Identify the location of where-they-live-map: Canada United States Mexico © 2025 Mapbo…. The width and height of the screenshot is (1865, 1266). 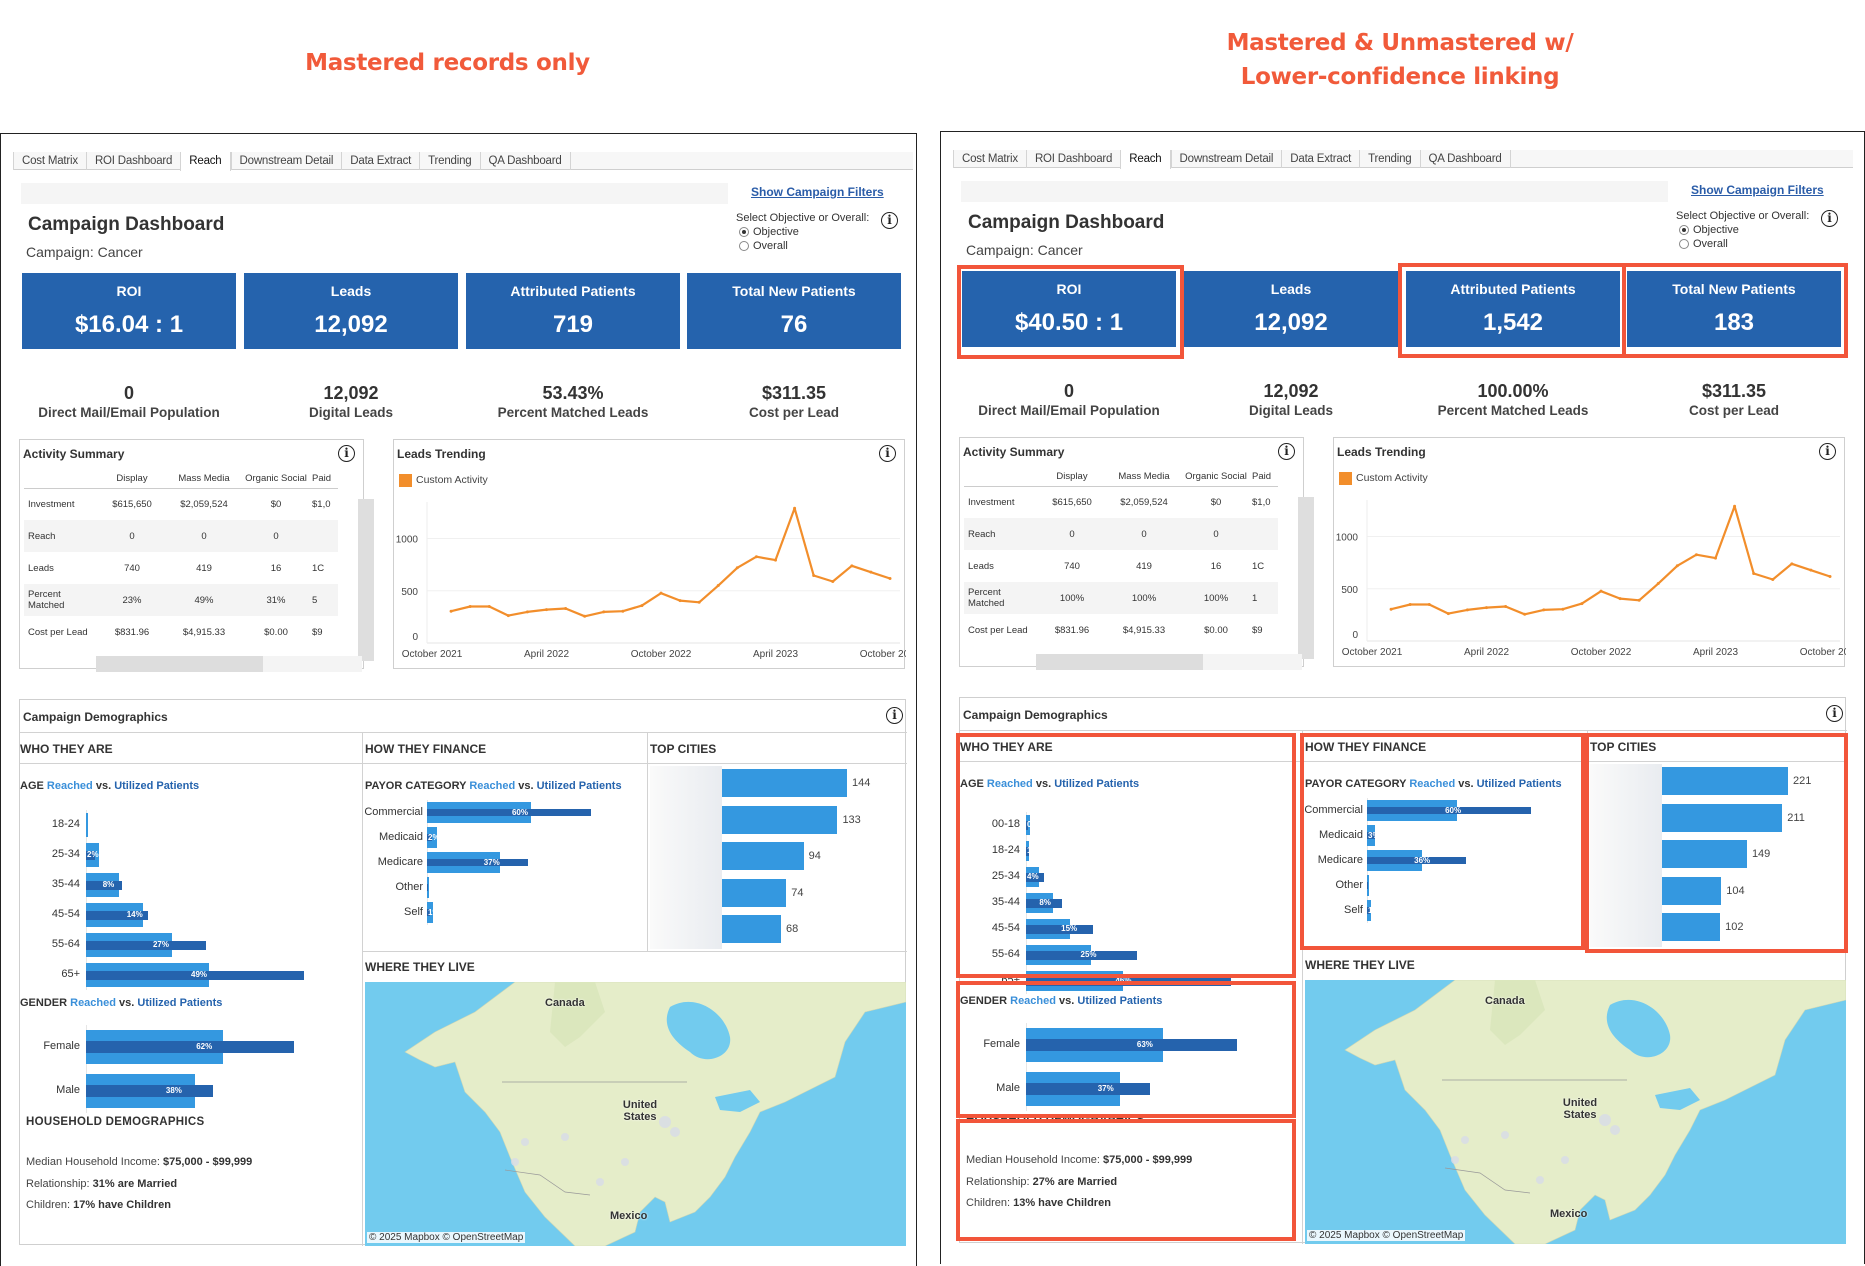
(635, 1114).